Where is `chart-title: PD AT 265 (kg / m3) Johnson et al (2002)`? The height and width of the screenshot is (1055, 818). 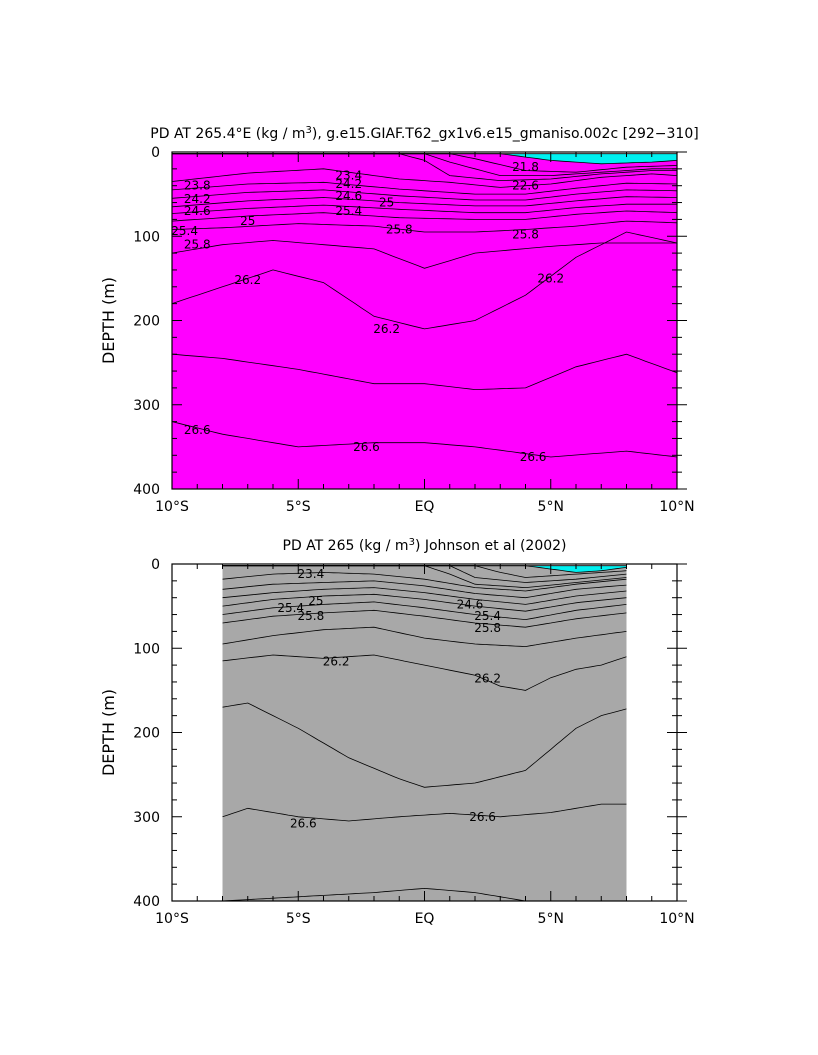
chart-title: PD AT 265 (kg / m3) Johnson et al (2002) is located at coordinates (425, 545).